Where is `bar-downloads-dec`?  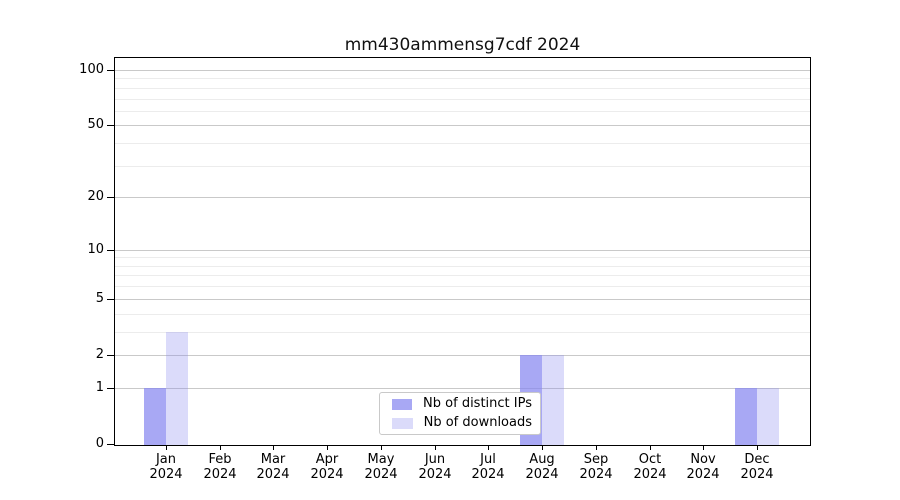 bar-downloads-dec is located at coordinates (767, 416).